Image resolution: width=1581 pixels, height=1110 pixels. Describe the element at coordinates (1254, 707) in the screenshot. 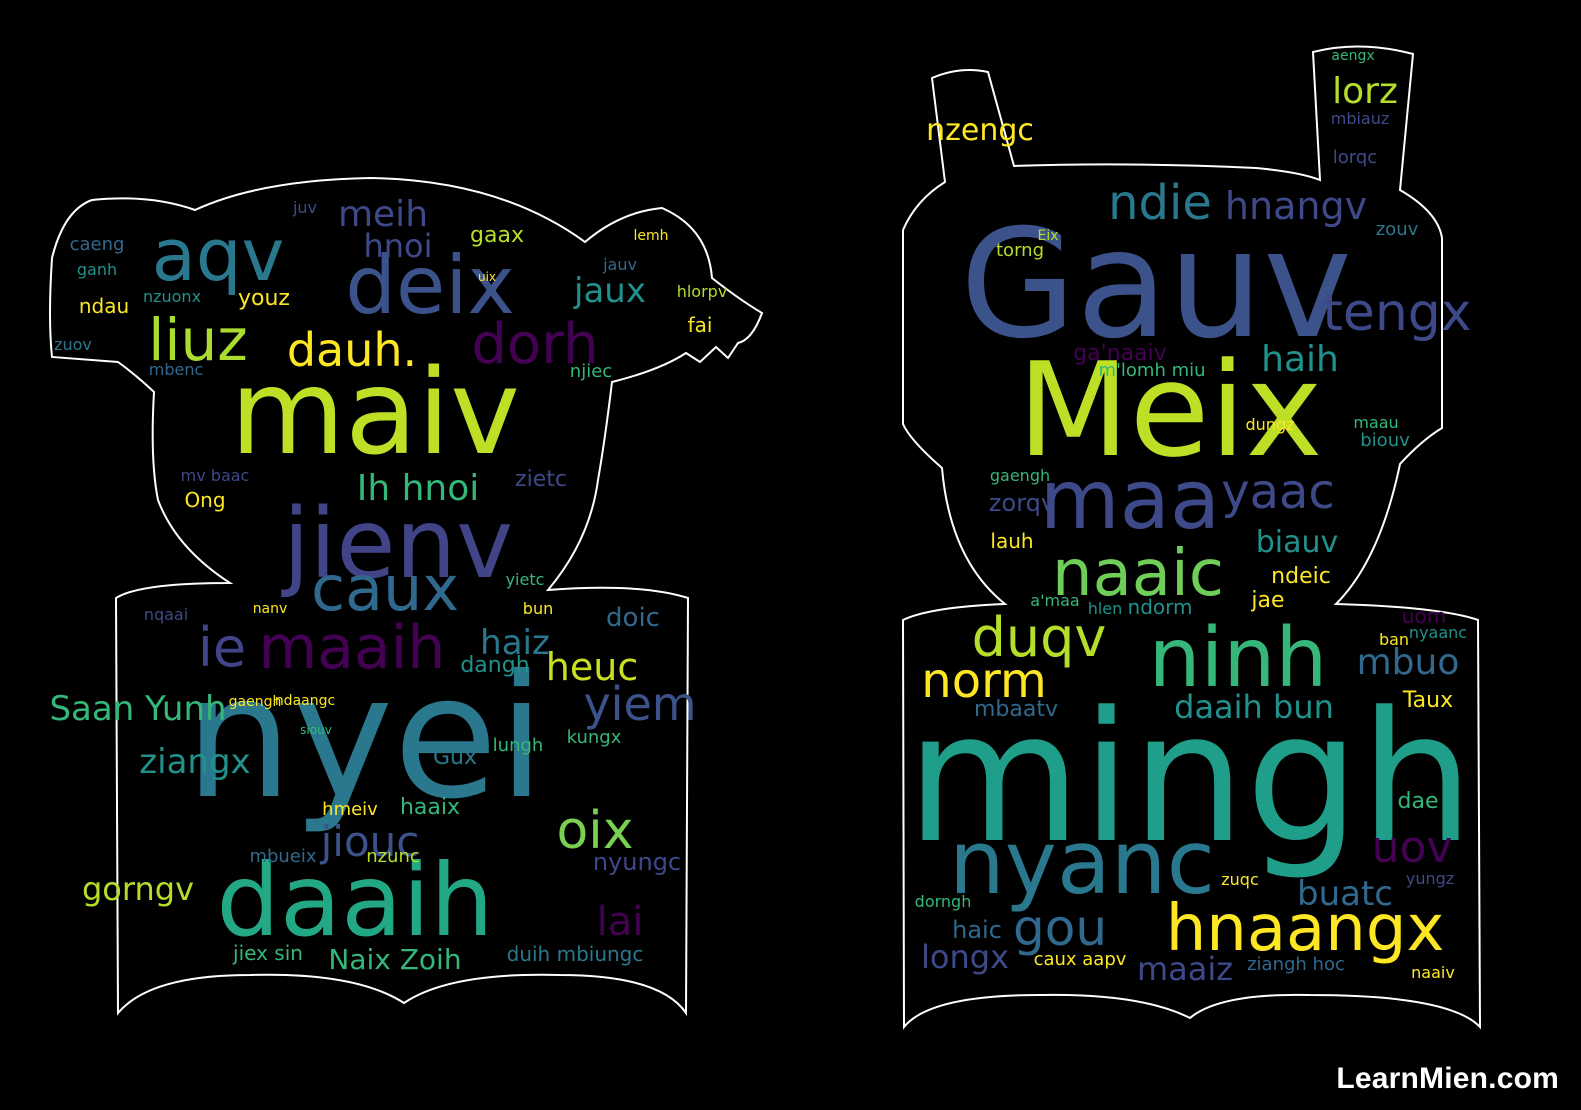

I see `word-1-18: daaih bun` at that location.